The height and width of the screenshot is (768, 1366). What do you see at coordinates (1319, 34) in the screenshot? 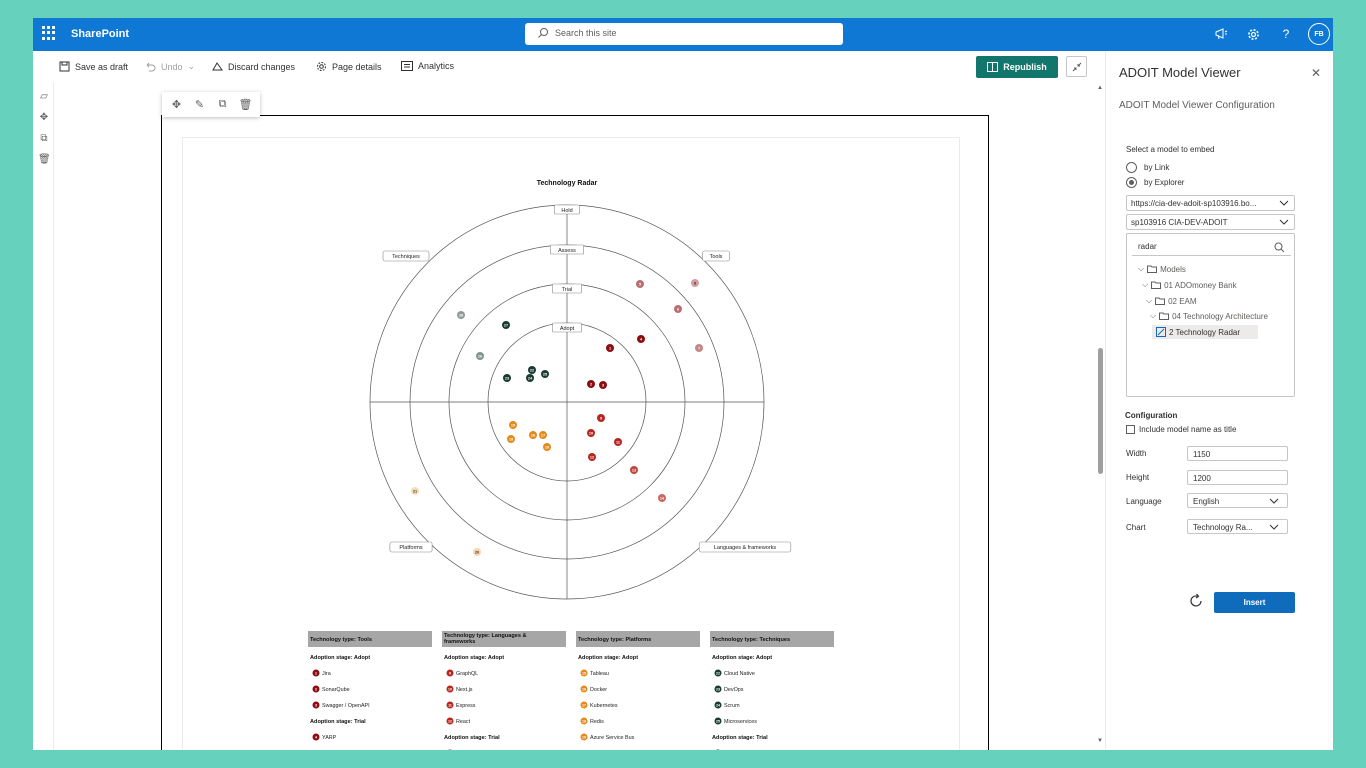
I see `avatar: FB` at bounding box center [1319, 34].